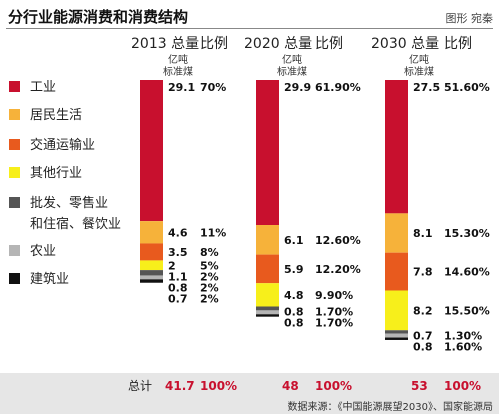 Image resolution: width=499 pixels, height=414 pixels. Describe the element at coordinates (334, 322) in the screenshot. I see `share-label-2020-agriculture: 1.70%` at that location.